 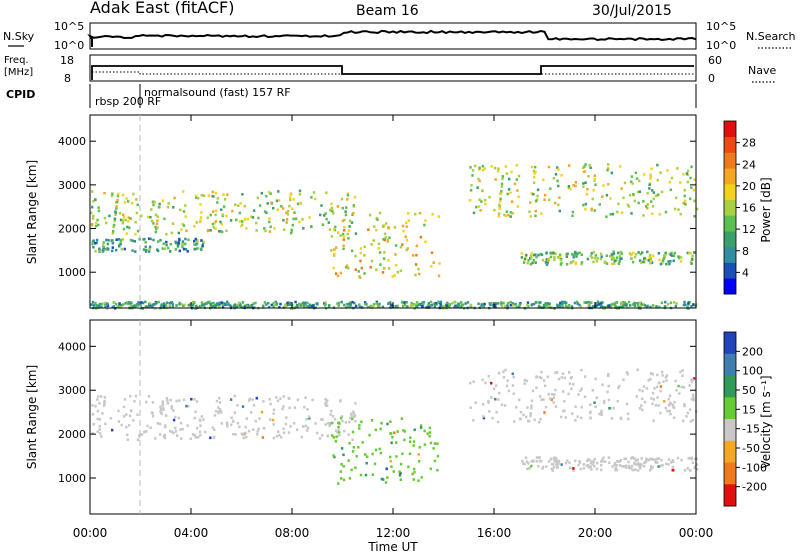 I want to click on x-tick-label: 12:00, so click(x=393, y=533).